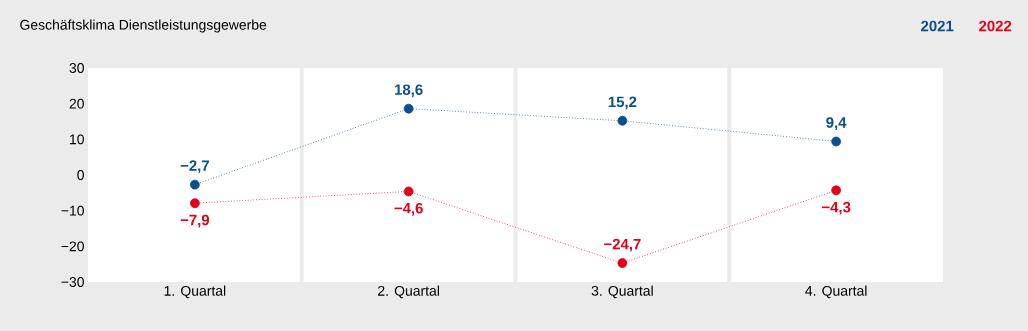  Describe the element at coordinates (622, 245) in the screenshot. I see `data-label: −24,7` at that location.